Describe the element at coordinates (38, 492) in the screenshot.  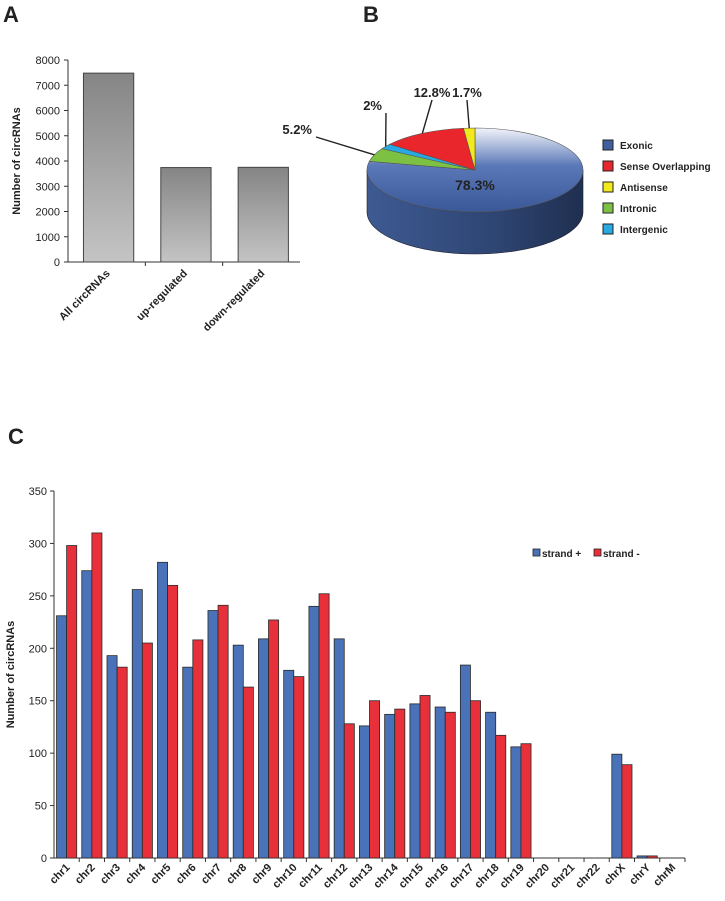
I see `y-tick-label: 350` at that location.